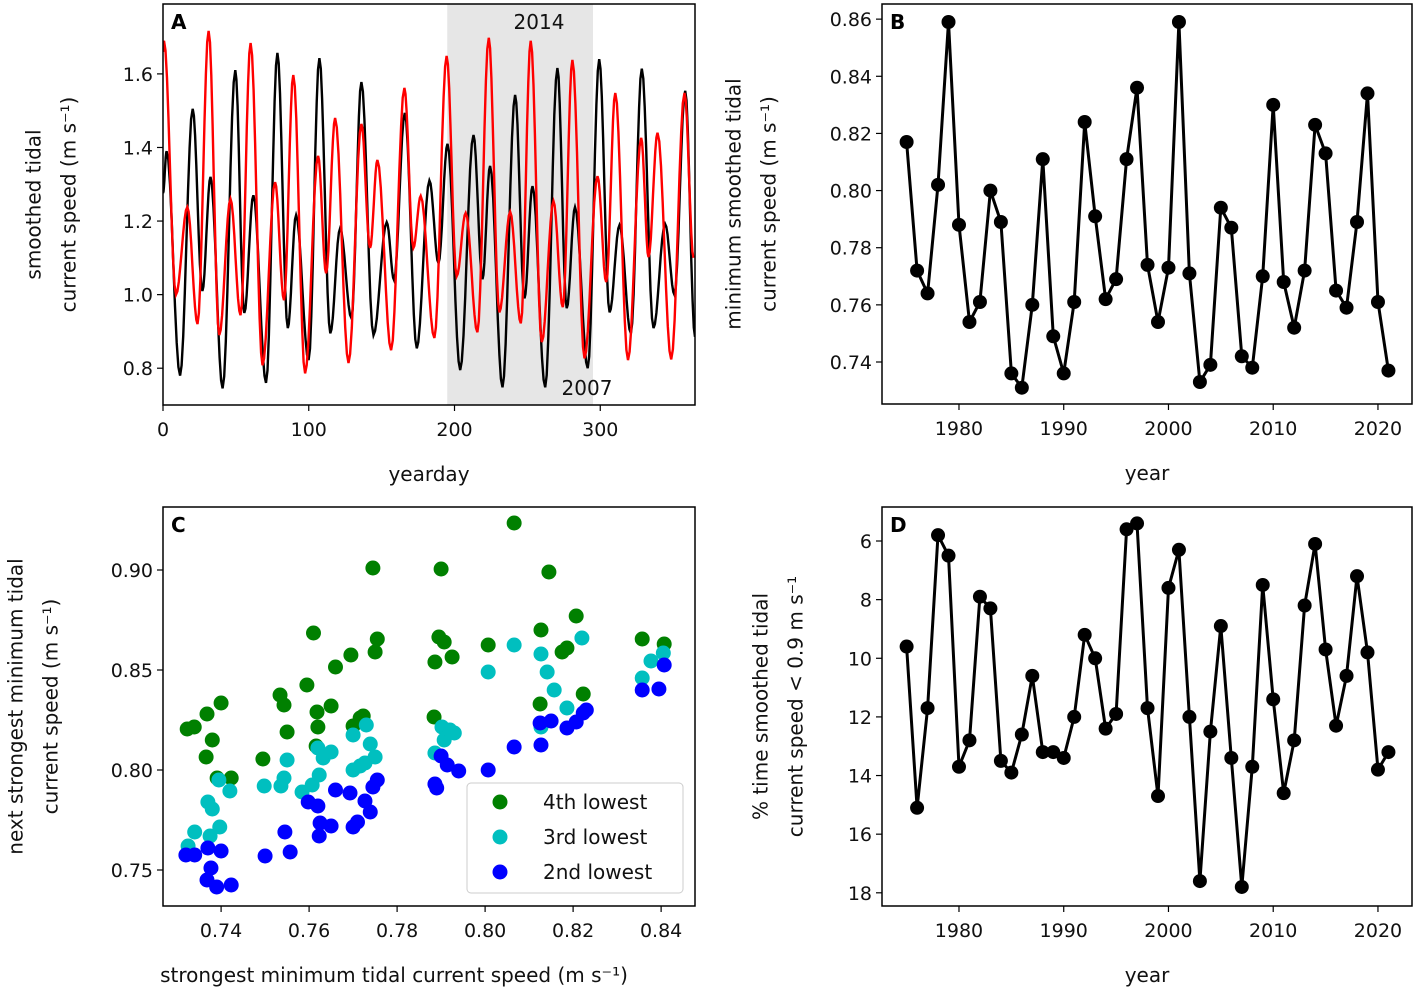 This screenshot has height=997, width=1417. I want to click on legend-marker, so click(500, 872).